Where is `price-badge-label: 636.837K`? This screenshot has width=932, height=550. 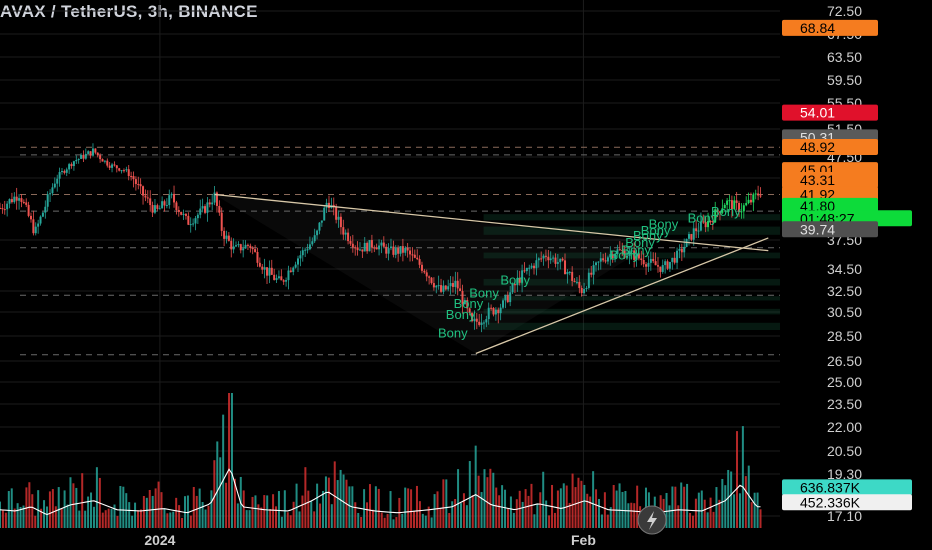
price-badge-label: 636.837K is located at coordinates (830, 487).